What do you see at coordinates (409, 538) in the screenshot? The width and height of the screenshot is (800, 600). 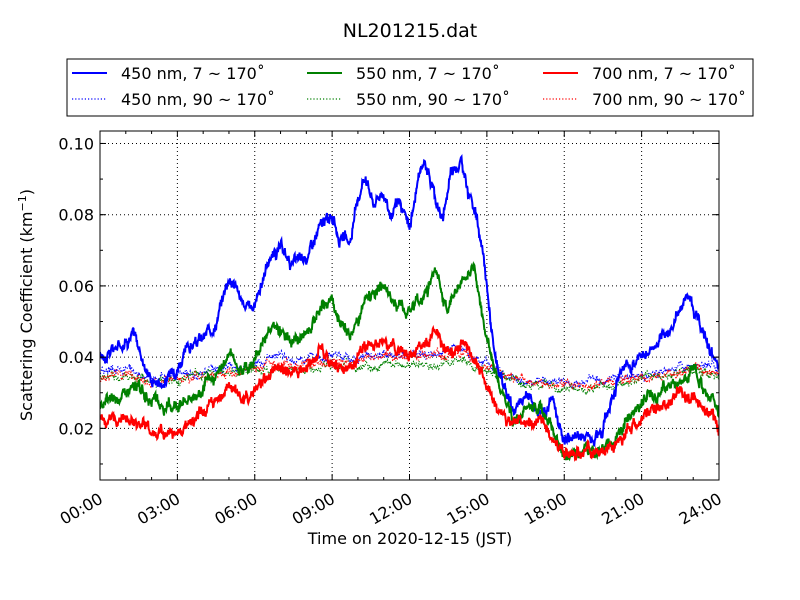 I see `x-axis-label: Time on 2020-12-15 (JST)` at bounding box center [409, 538].